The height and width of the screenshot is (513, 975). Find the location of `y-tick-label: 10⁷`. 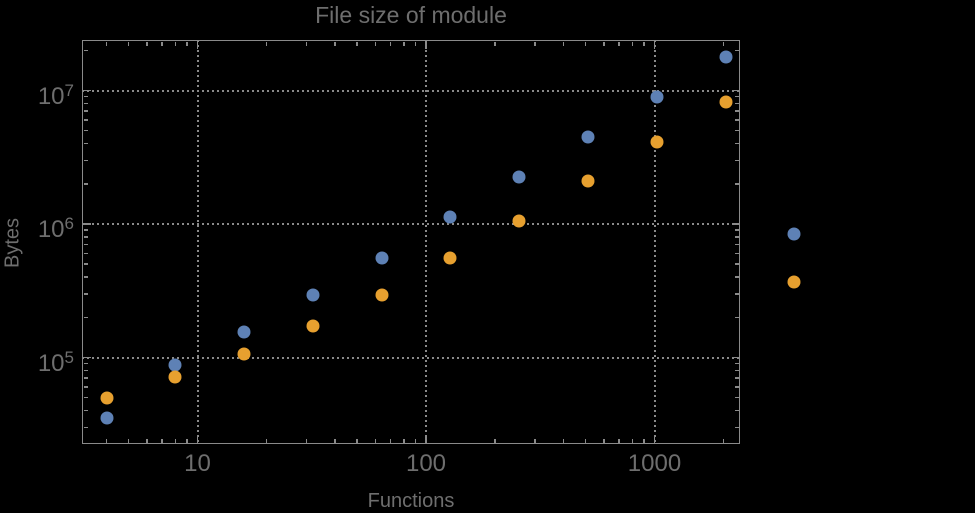

y-tick-label: 10⁷ is located at coordinates (55, 95).